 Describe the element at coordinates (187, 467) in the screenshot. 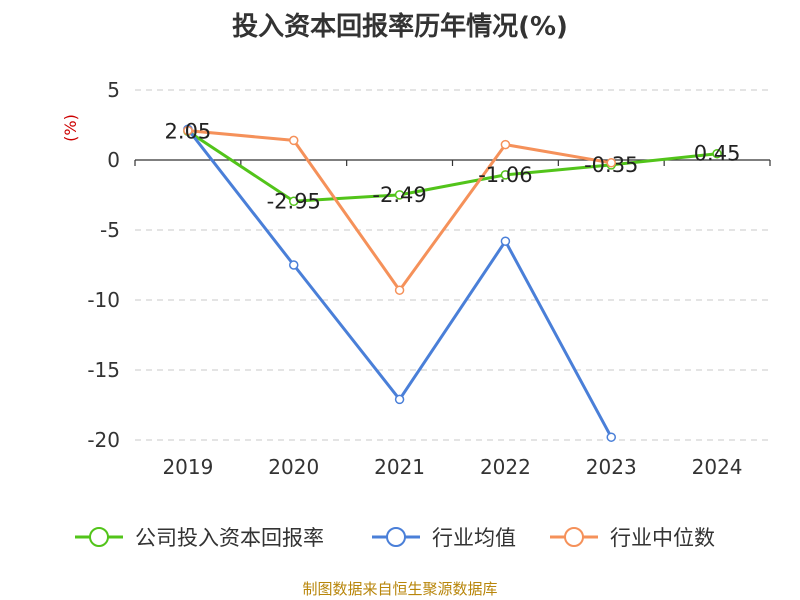

I see `x-tick-label: 2019` at that location.